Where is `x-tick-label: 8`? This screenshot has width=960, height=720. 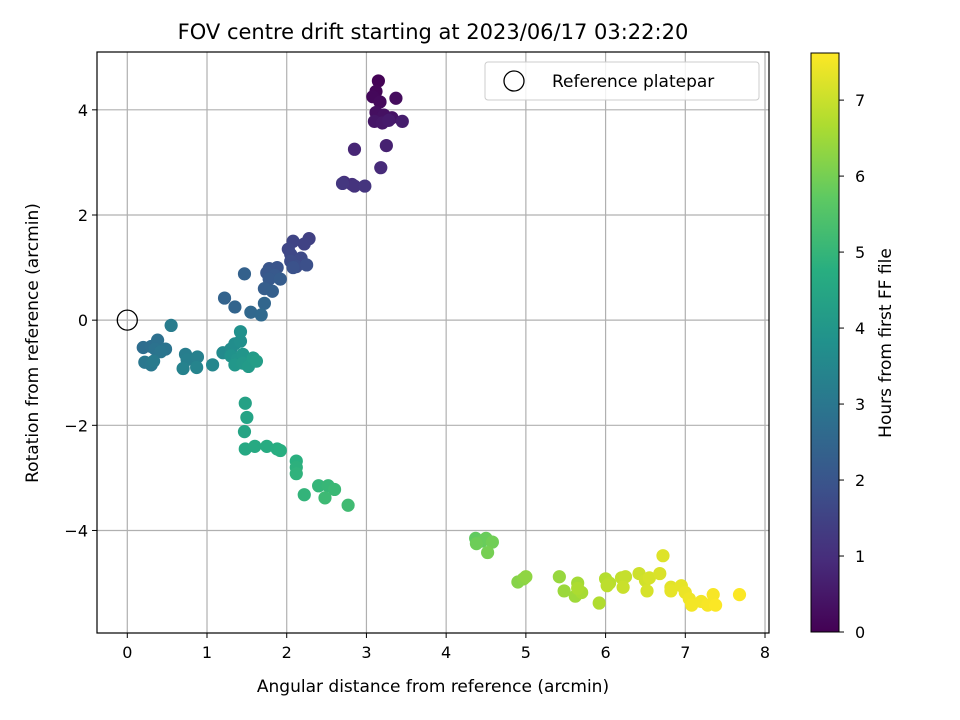 x-tick-label: 8 is located at coordinates (765, 652).